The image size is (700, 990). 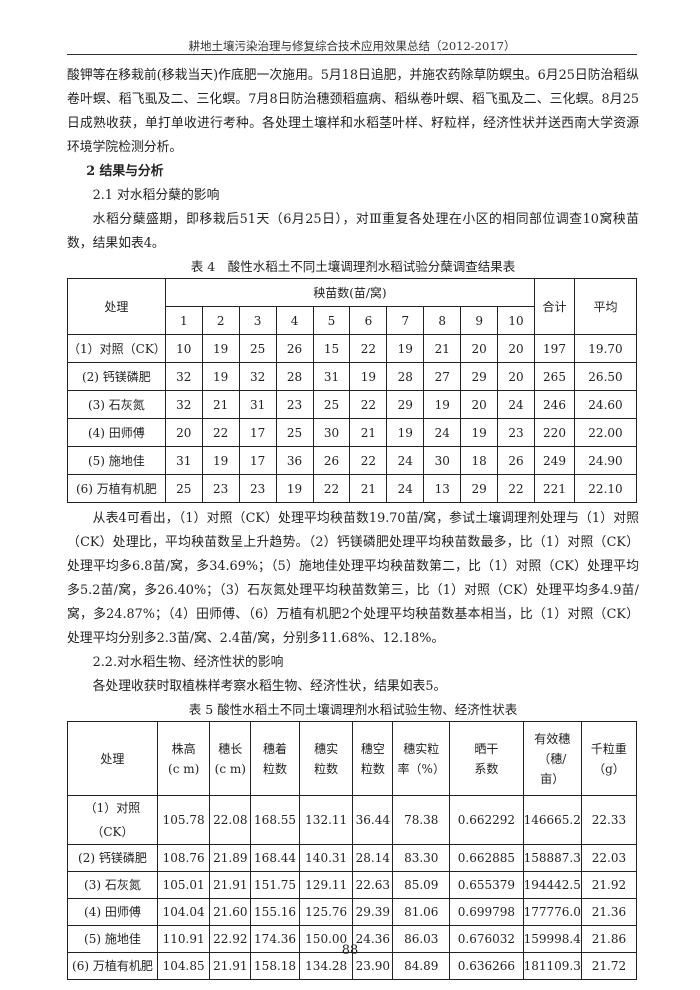 What do you see at coordinates (257, 432) in the screenshot?
I see `seedling-count: 17` at bounding box center [257, 432].